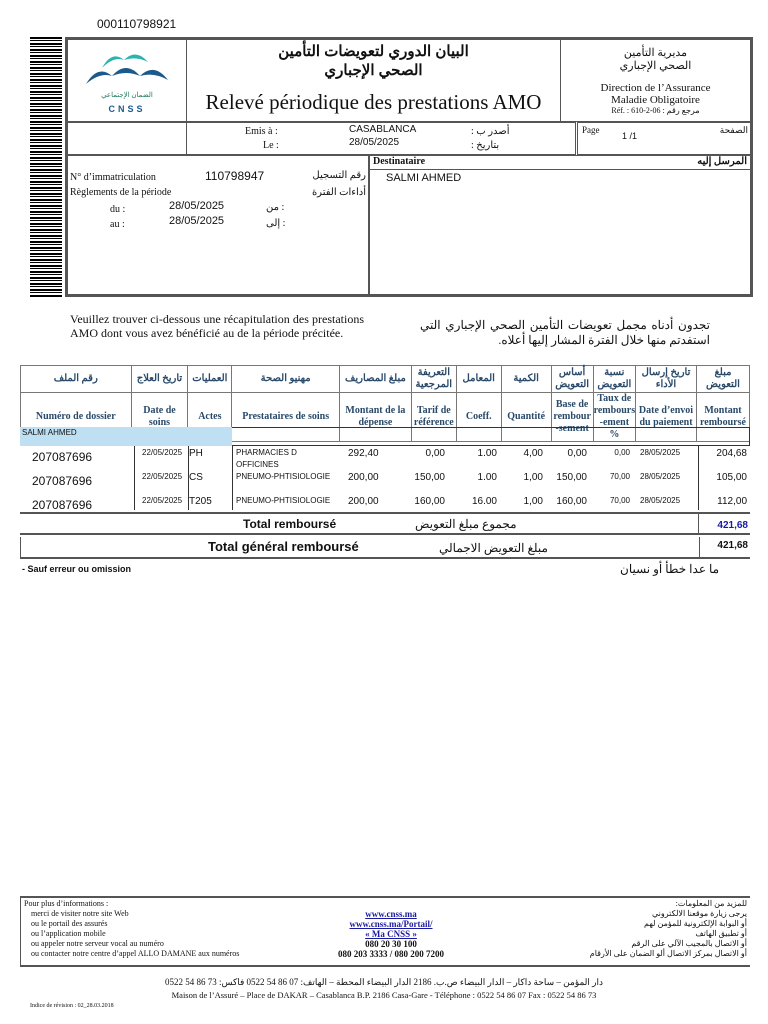  What do you see at coordinates (630, 136) in the screenshot?
I see `page-value: 1 /1` at bounding box center [630, 136].